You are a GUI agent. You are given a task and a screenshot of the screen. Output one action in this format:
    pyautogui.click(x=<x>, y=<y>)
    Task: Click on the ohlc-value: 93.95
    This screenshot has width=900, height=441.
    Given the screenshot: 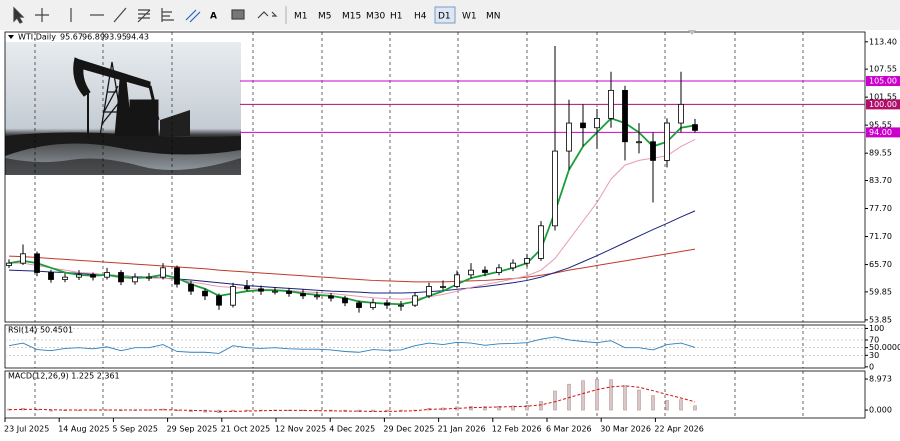 What is the action you would take?
    pyautogui.click(x=115, y=37)
    